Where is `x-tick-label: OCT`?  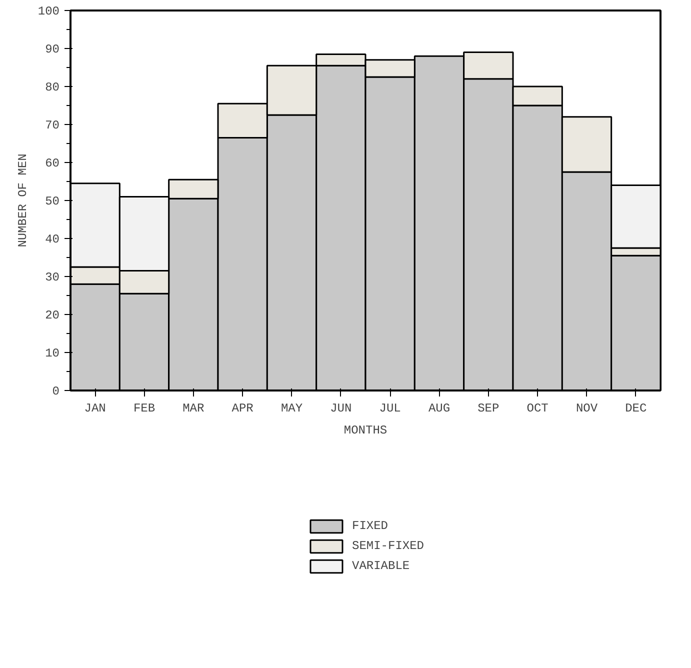
x-tick-label: OCT is located at coordinates (537, 409).